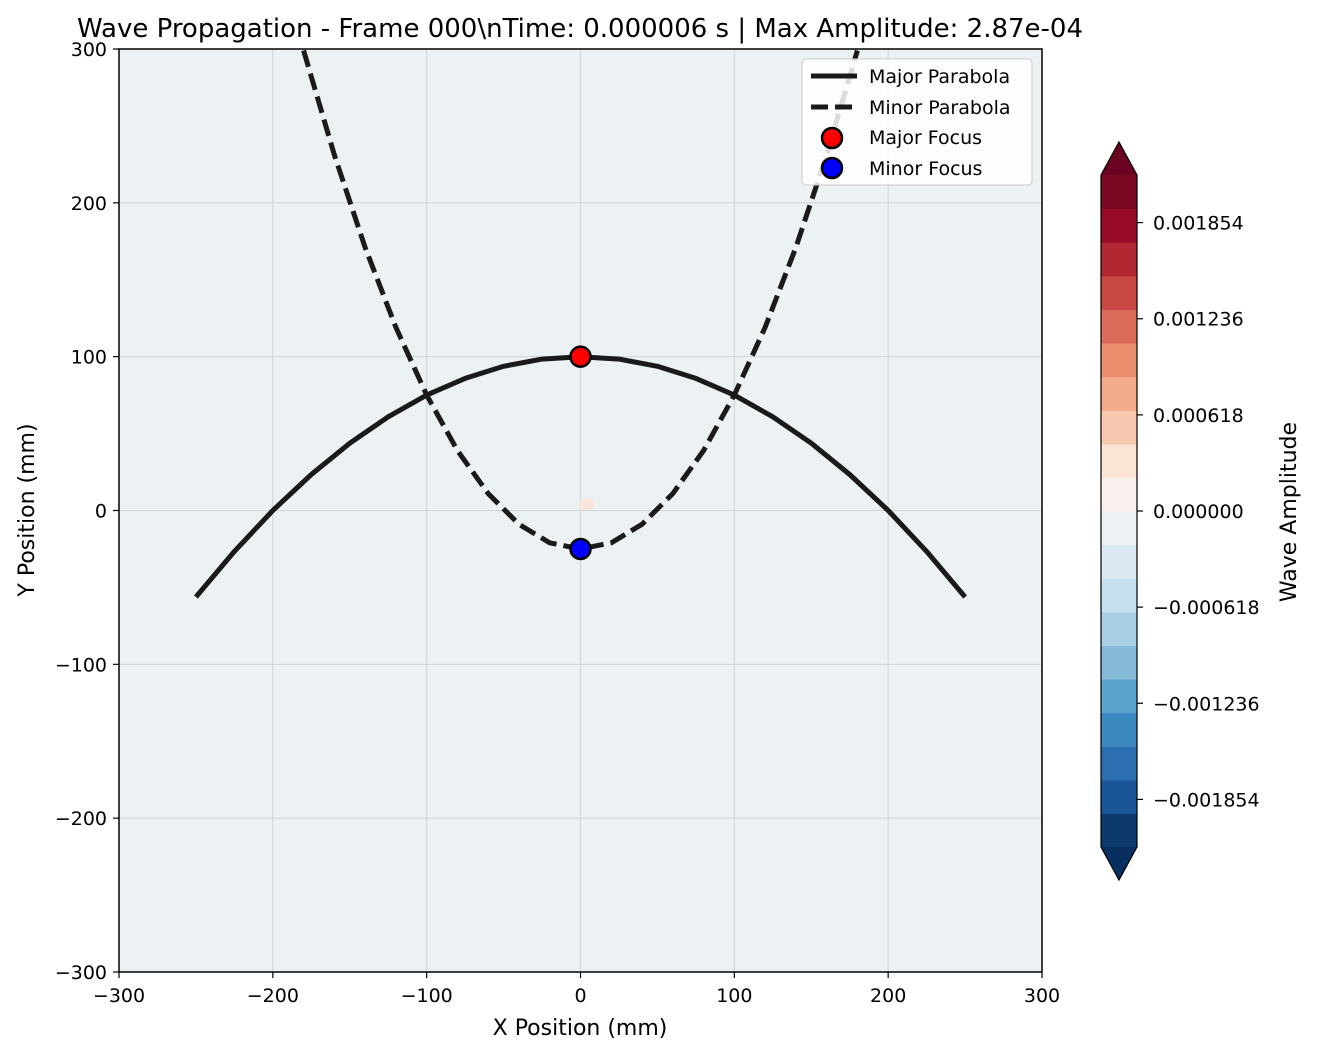 The image size is (1317, 1055). Describe the element at coordinates (1198, 224) in the screenshot. I see `colorbar-tick-label: 0.001854` at that location.